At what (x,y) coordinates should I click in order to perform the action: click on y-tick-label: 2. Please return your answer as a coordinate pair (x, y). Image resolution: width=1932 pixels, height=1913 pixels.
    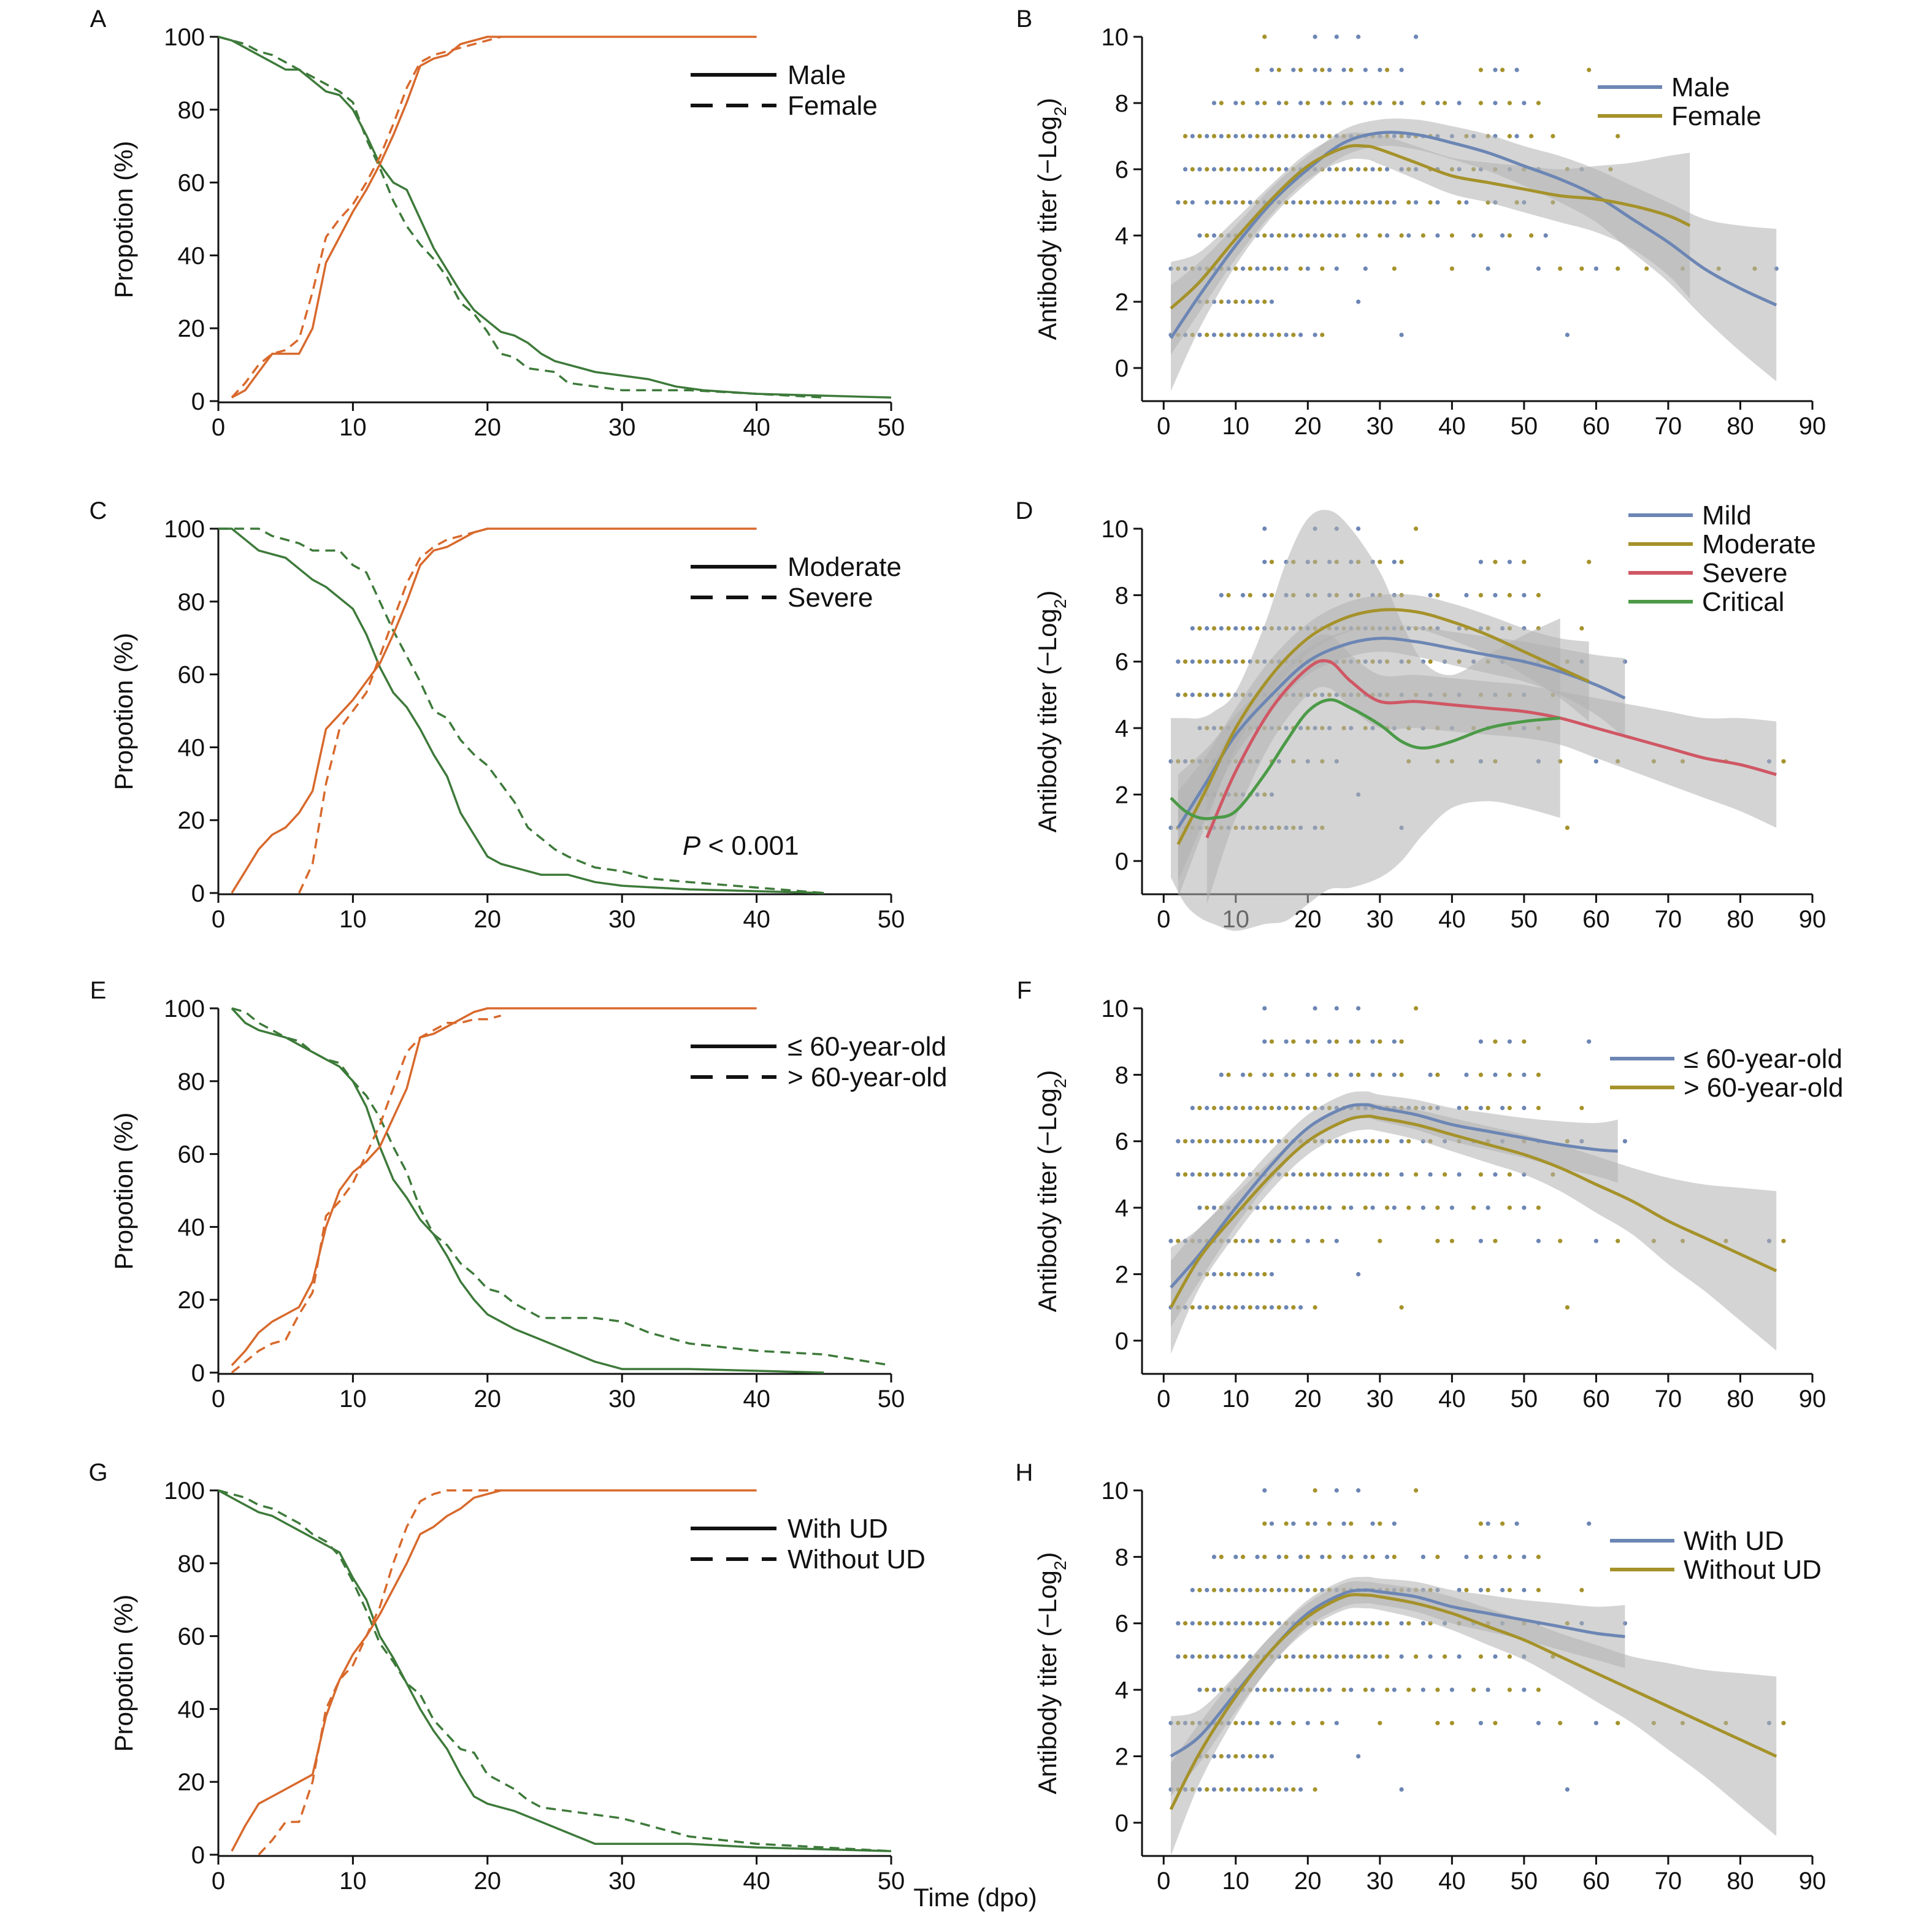
    Looking at the image, I should click on (1122, 302).